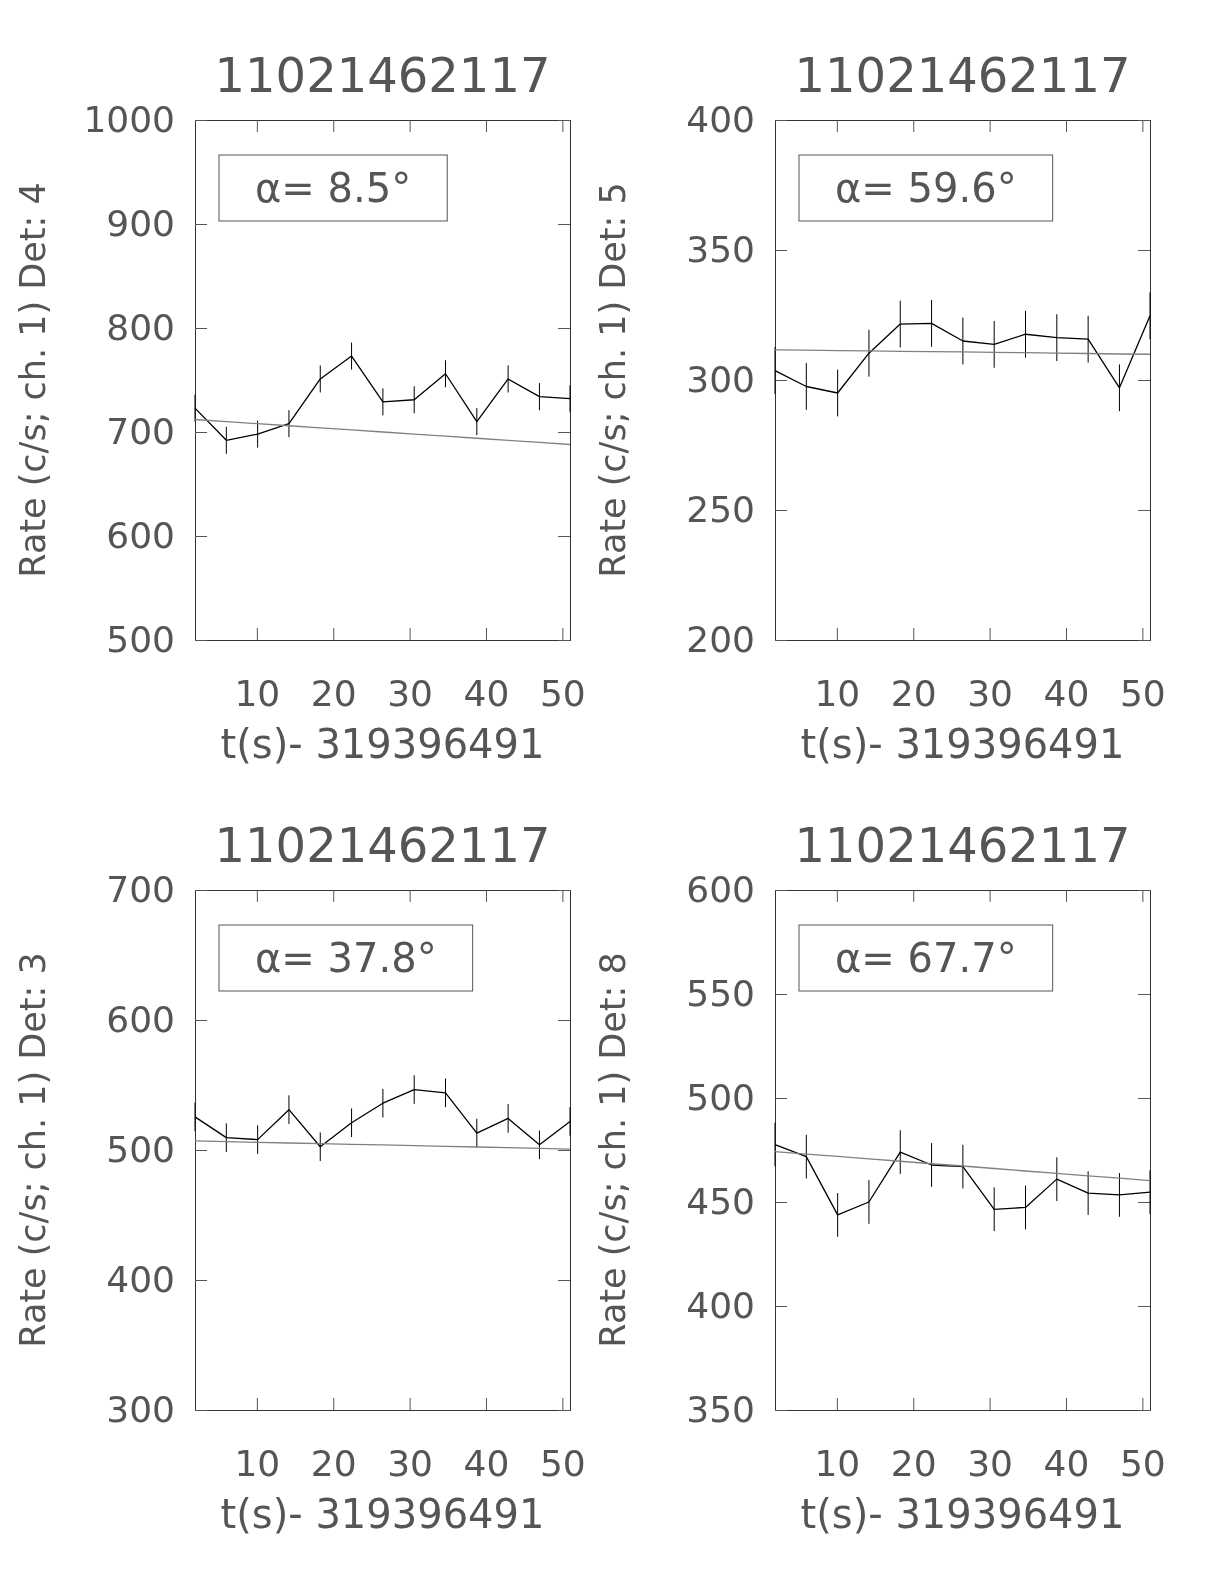 Image resolution: width=1224 pixels, height=1584 pixels. What do you see at coordinates (926, 958) in the screenshot?
I see `annotation: α= 67.7°` at bounding box center [926, 958].